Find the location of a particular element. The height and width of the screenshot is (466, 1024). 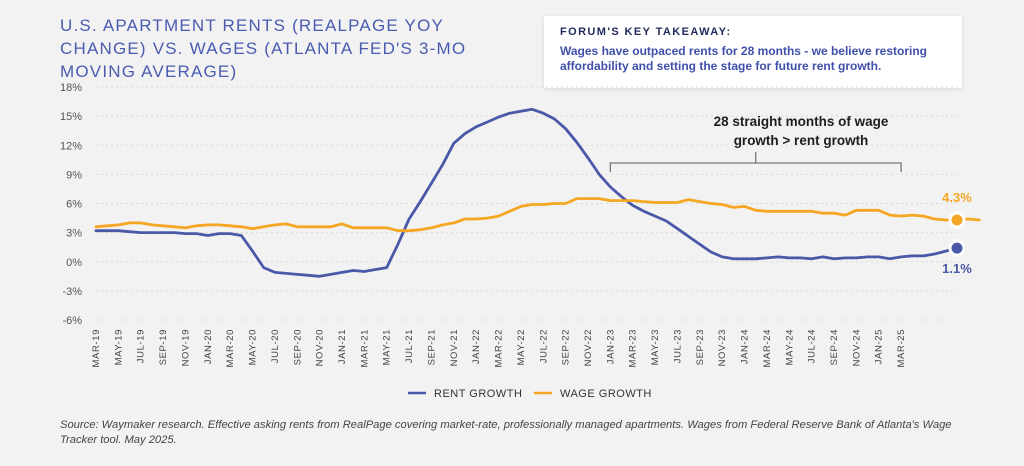

x-tick-label: JAN-25 is located at coordinates (879, 346).